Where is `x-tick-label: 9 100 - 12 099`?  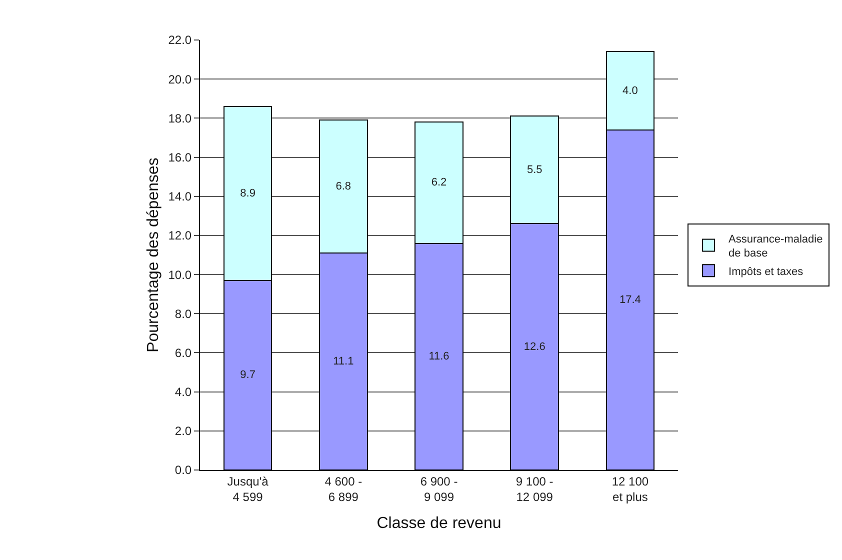
x-tick-label: 9 100 - 12 099 is located at coordinates (535, 489).